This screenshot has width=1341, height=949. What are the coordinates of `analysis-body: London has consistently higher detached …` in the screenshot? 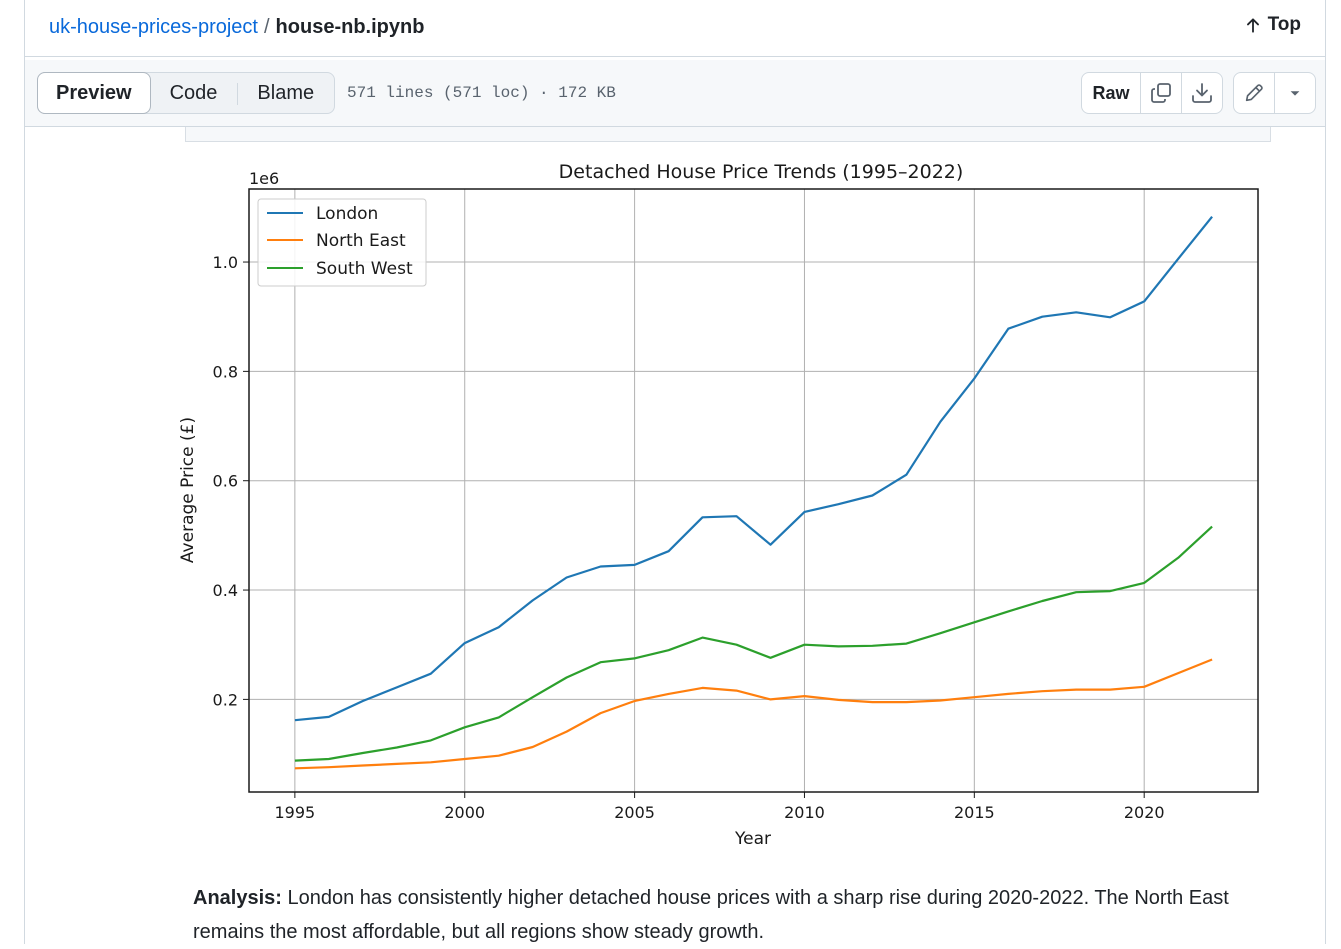 It's located at (711, 915).